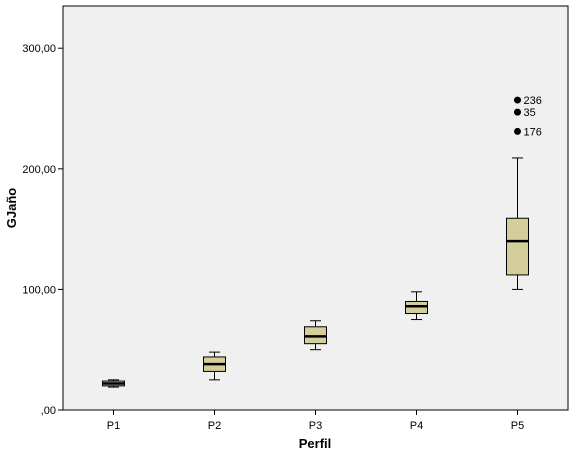 This screenshot has height=457, width=575. I want to click on box-p2, so click(214, 366).